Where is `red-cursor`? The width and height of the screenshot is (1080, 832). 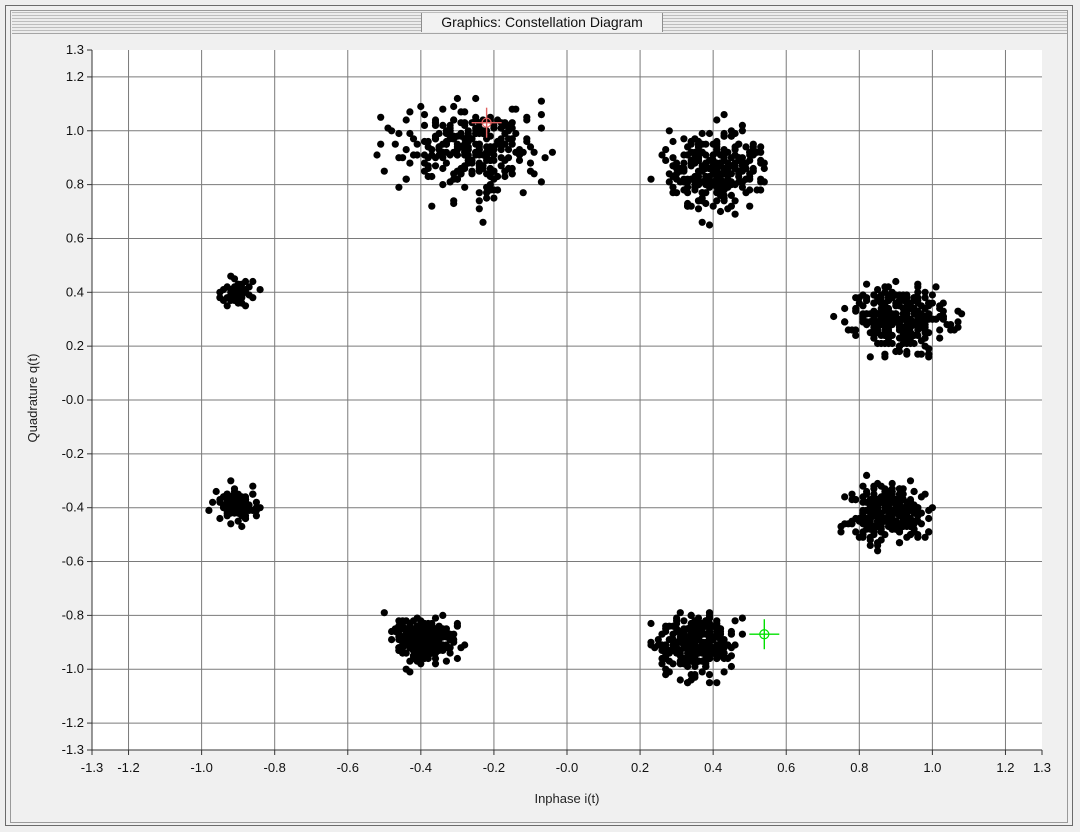
red-cursor is located at coordinates (486, 122).